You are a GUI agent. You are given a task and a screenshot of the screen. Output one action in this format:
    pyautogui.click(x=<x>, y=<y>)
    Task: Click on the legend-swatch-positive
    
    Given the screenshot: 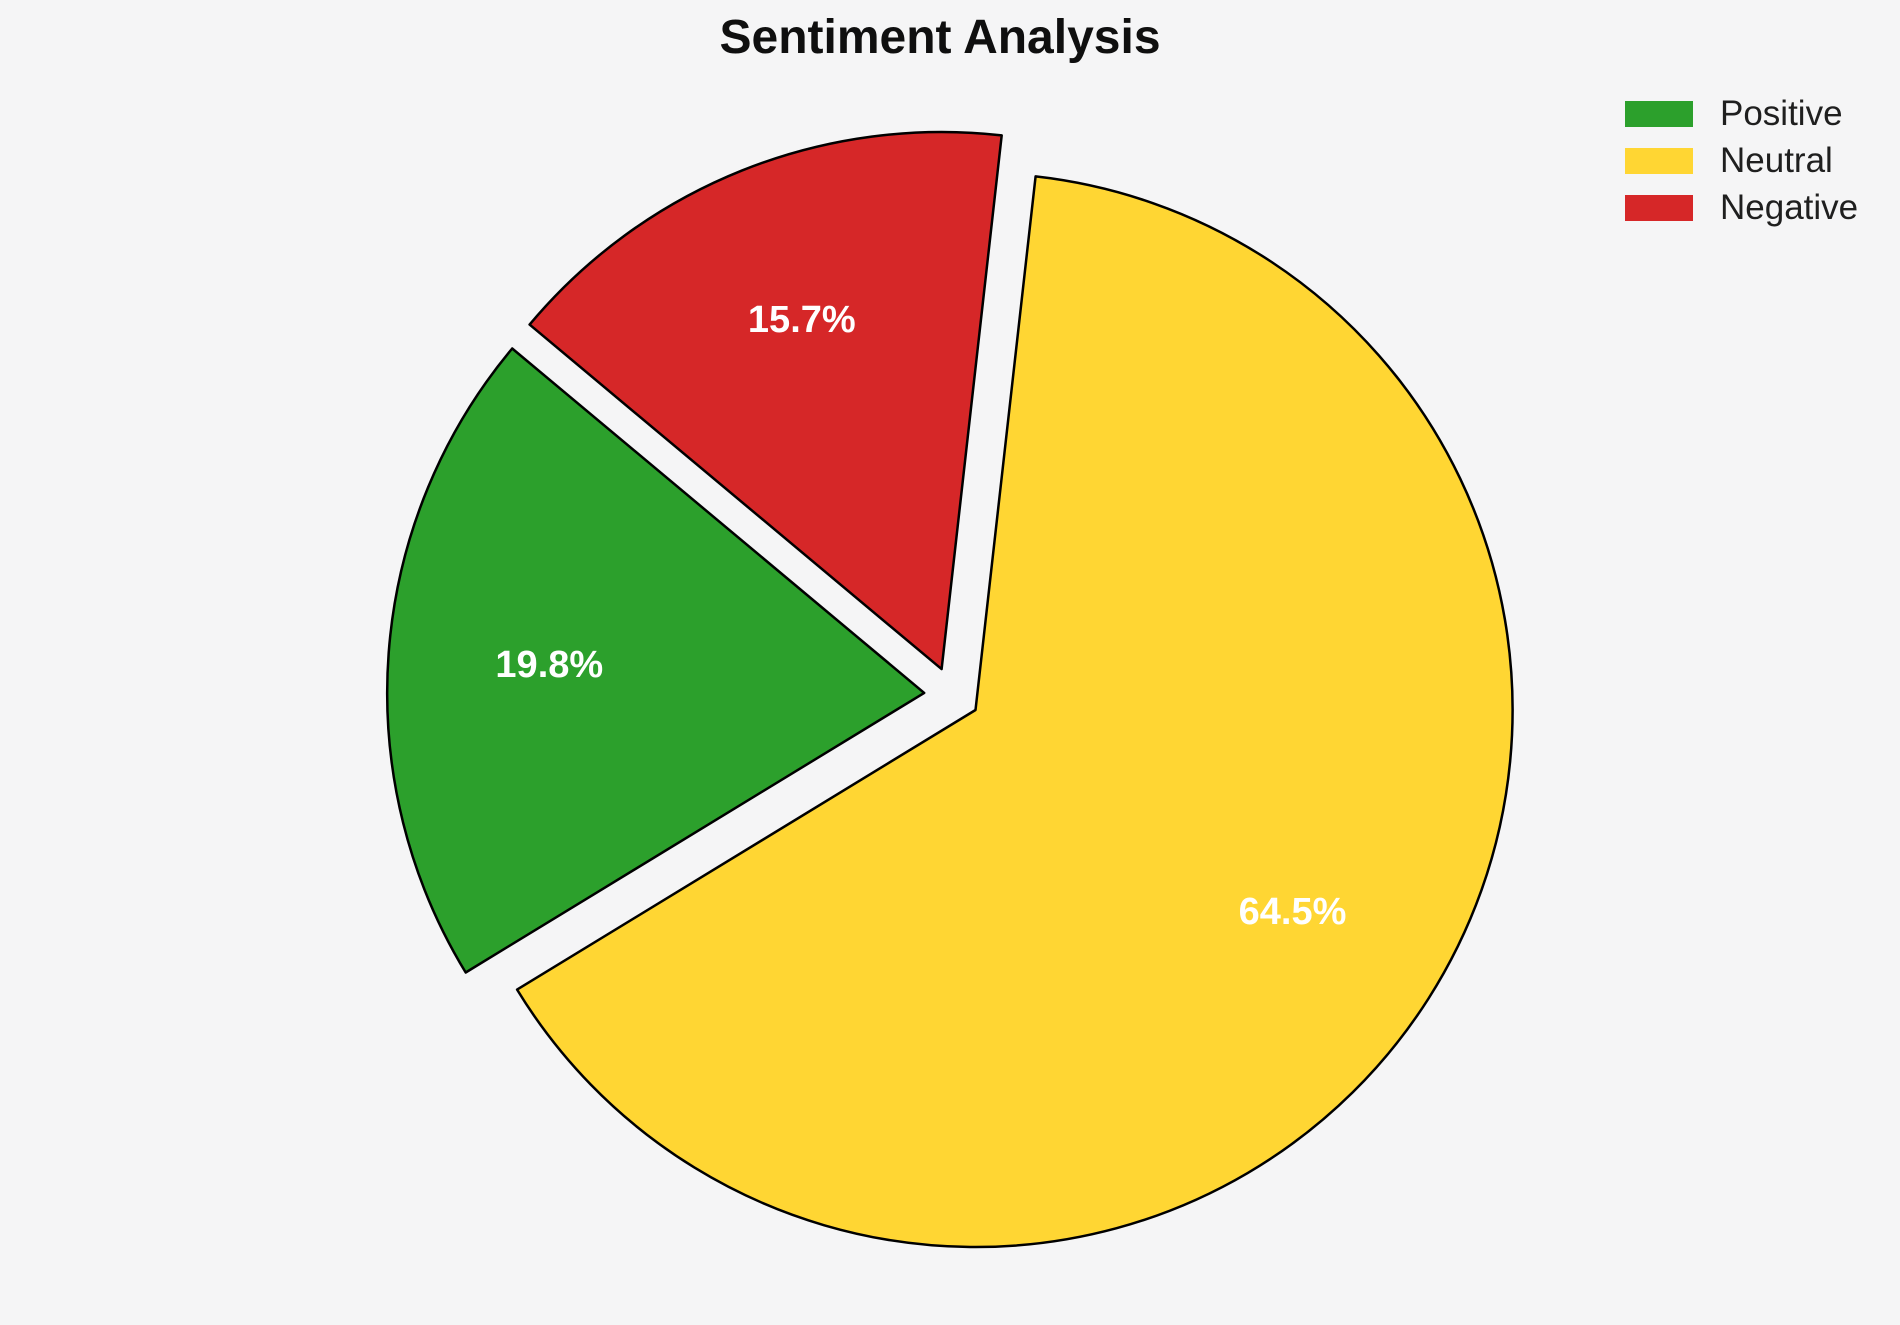 What is the action you would take?
    pyautogui.click(x=1659, y=114)
    